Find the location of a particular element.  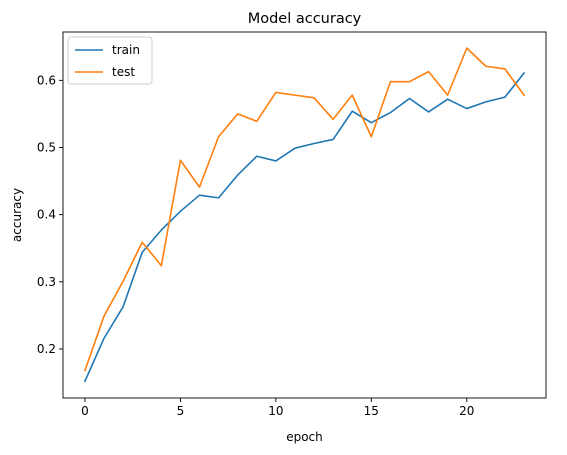

x-tick-label: 15 is located at coordinates (371, 411).